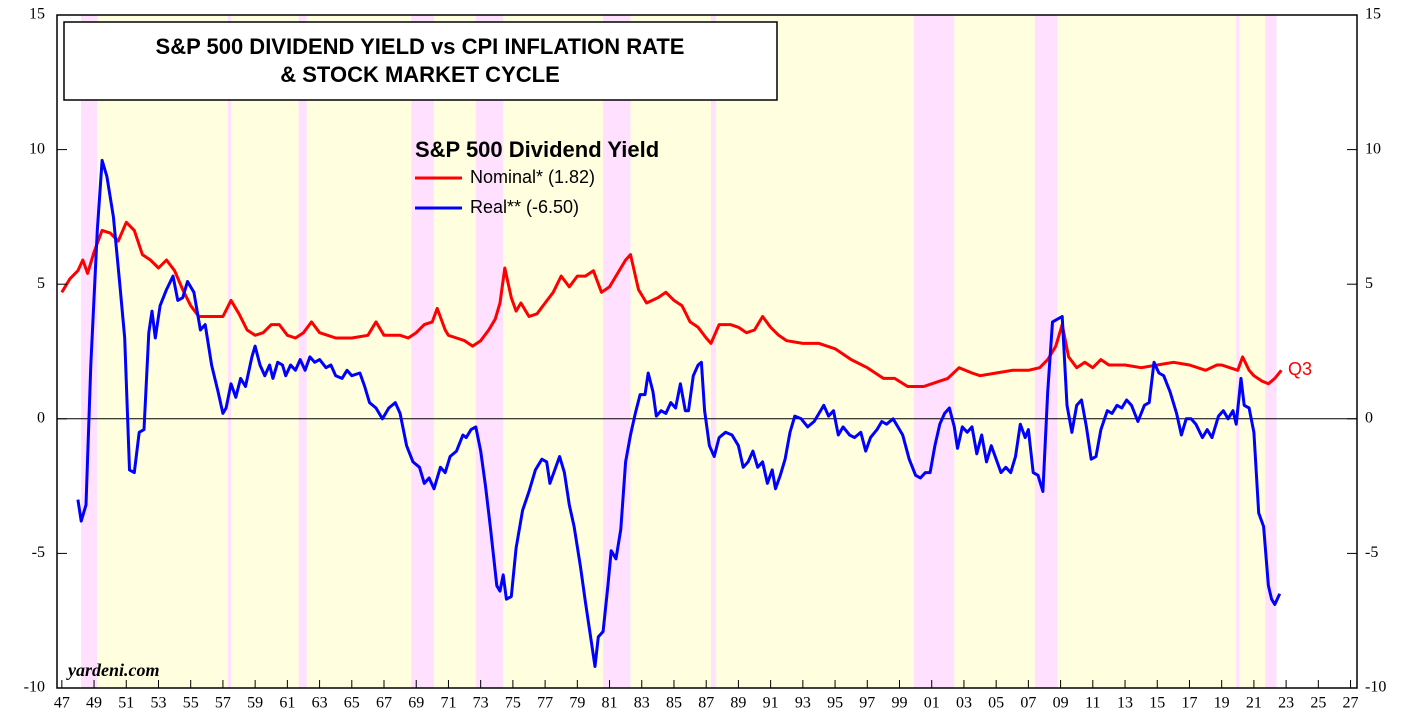 The height and width of the screenshot is (719, 1419). Describe the element at coordinates (255, 703) in the screenshot. I see `x-tick-label: 59` at that location.